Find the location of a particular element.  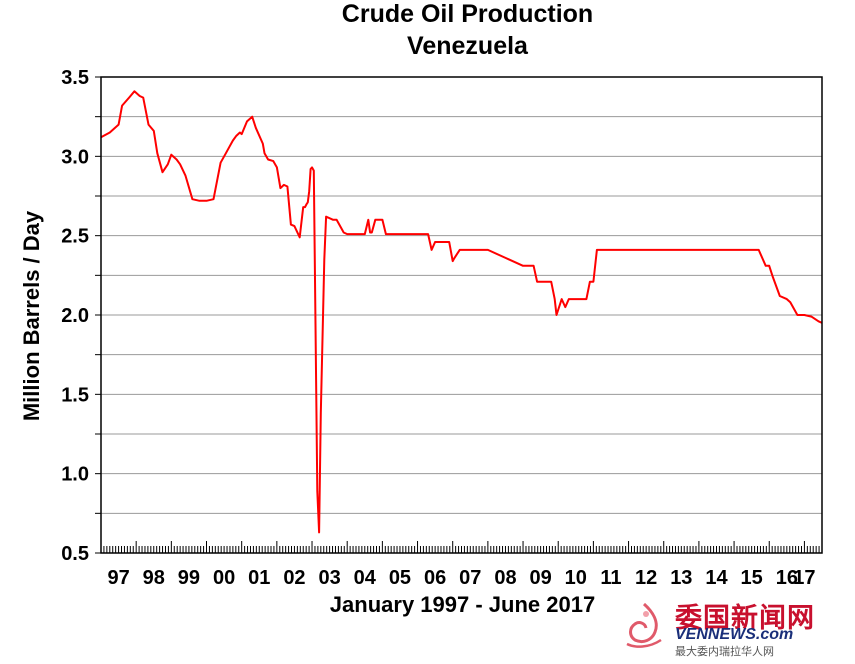

x-tick-label: 02 is located at coordinates (294, 578).